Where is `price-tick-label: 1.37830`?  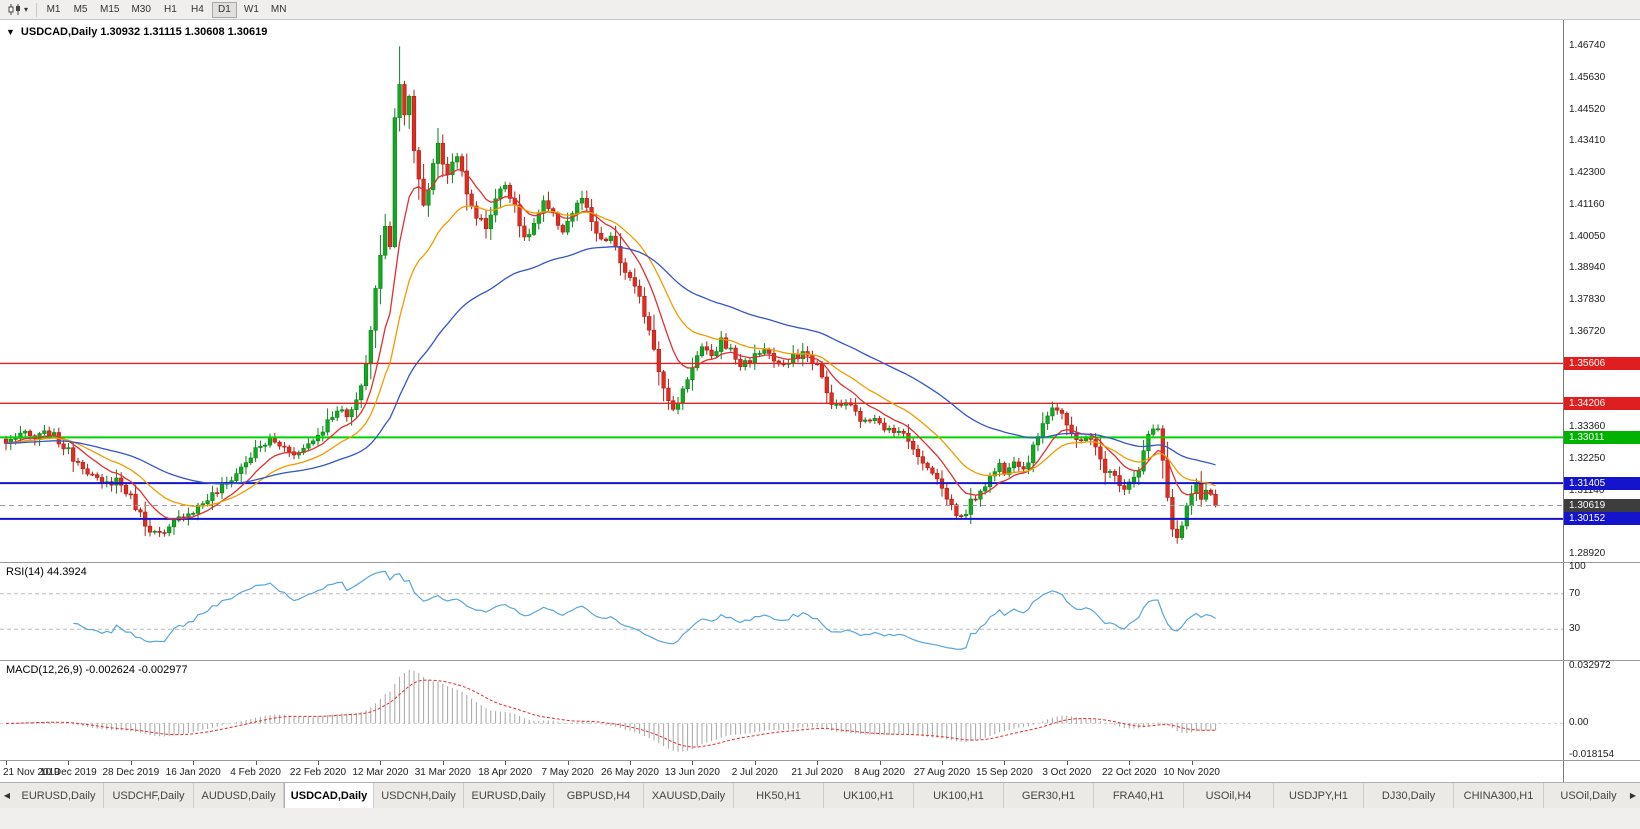 price-tick-label: 1.37830 is located at coordinates (1587, 300).